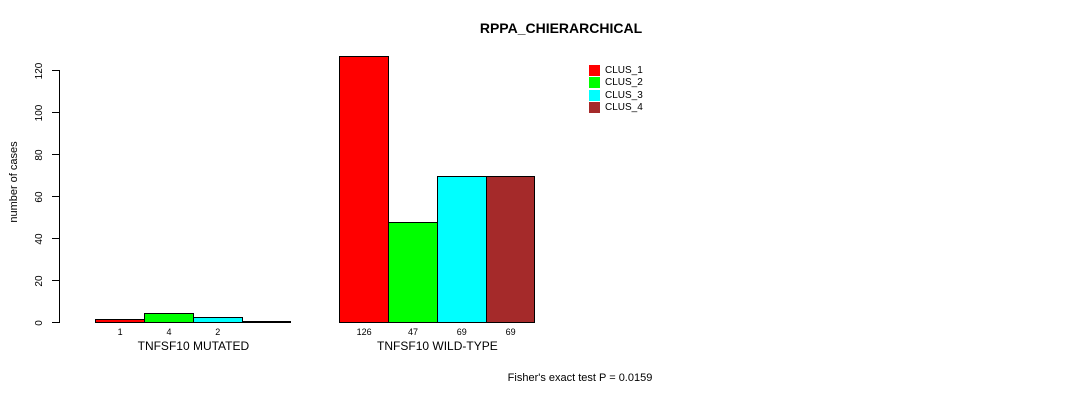  Describe the element at coordinates (624, 82) in the screenshot. I see `legend-label-clus-2: CLUS_2` at that location.